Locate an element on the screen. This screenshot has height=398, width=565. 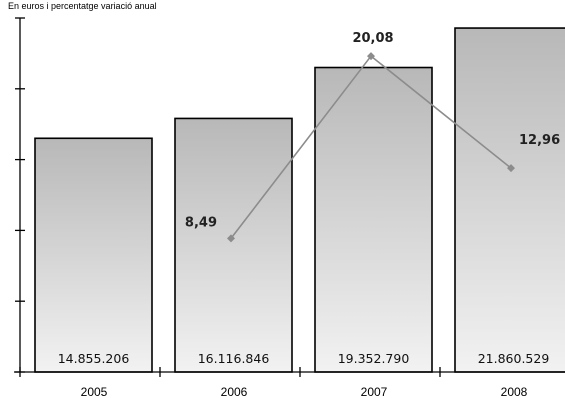
x-tick-label: 2007 is located at coordinates (374, 391).